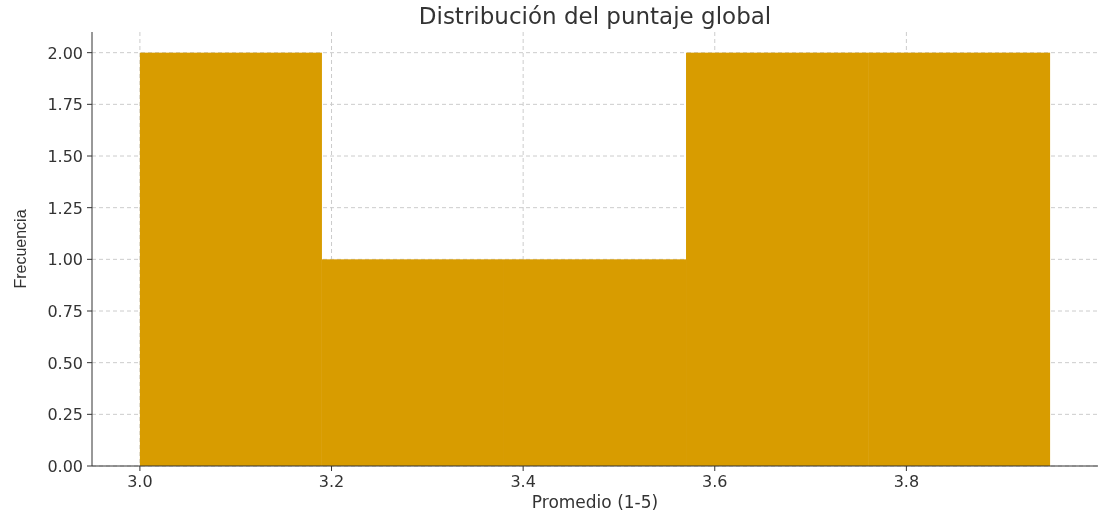 This screenshot has height=512, width=1104. I want to click on y-tick-label: 2.00, so click(65, 53).